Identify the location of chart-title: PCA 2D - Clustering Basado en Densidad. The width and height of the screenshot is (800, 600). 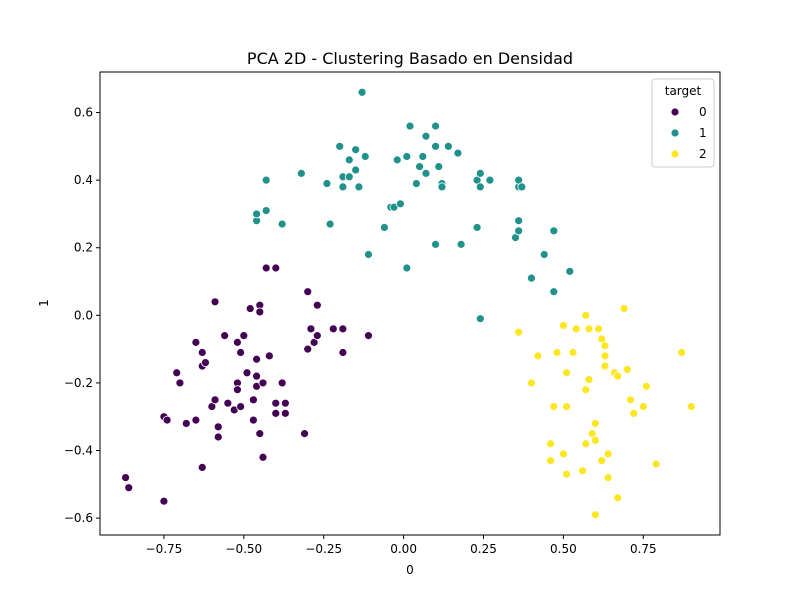
(410, 58).